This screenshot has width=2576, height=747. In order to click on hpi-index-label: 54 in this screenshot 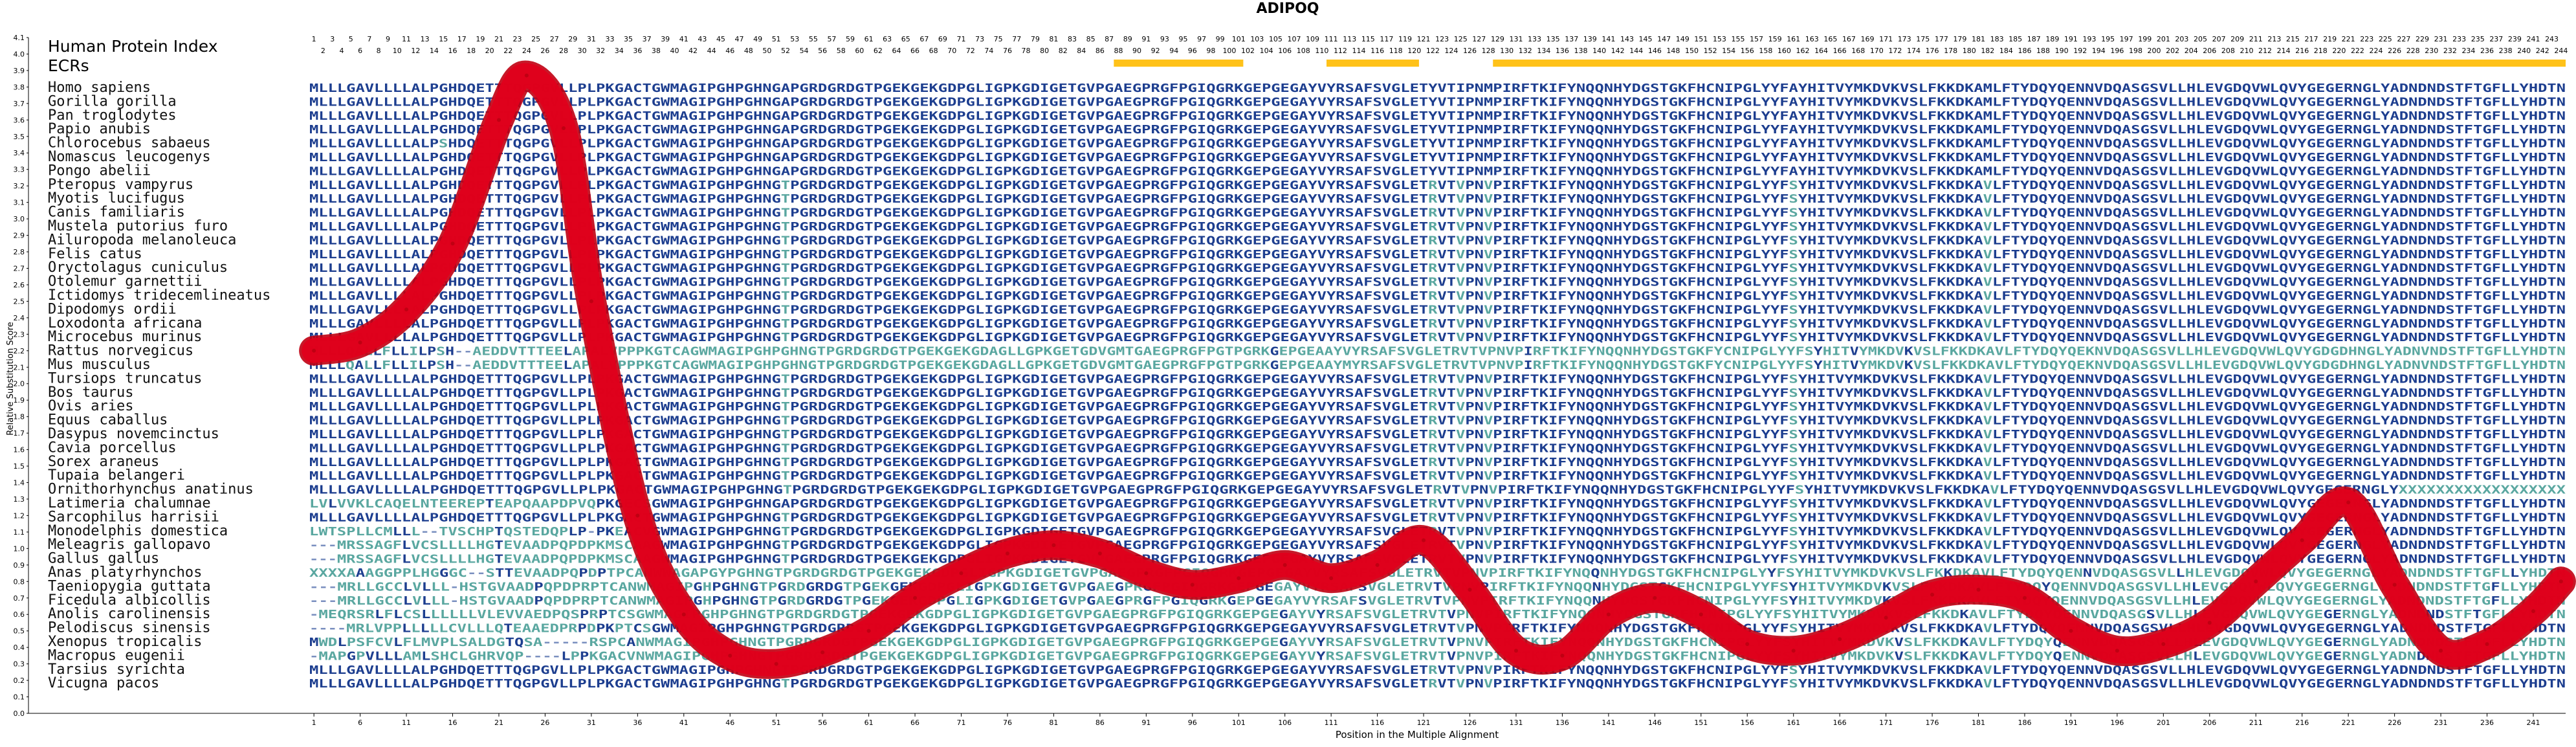, I will do `click(805, 51)`.